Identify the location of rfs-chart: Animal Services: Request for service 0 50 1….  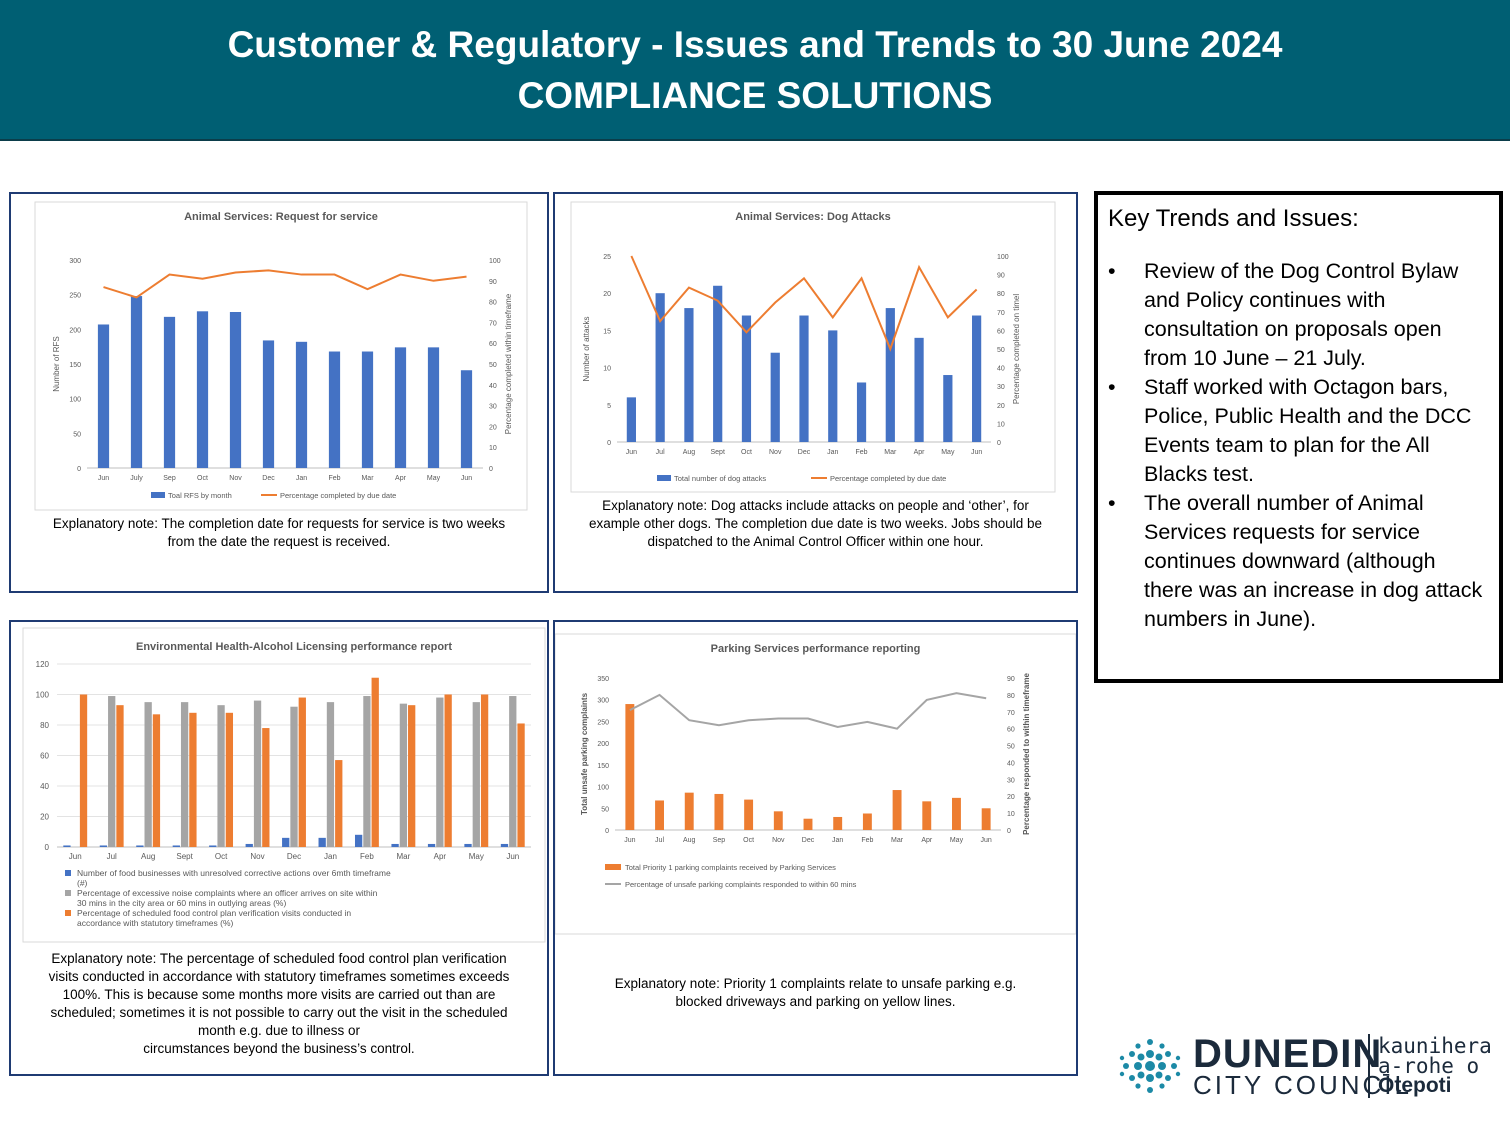
(281, 356).